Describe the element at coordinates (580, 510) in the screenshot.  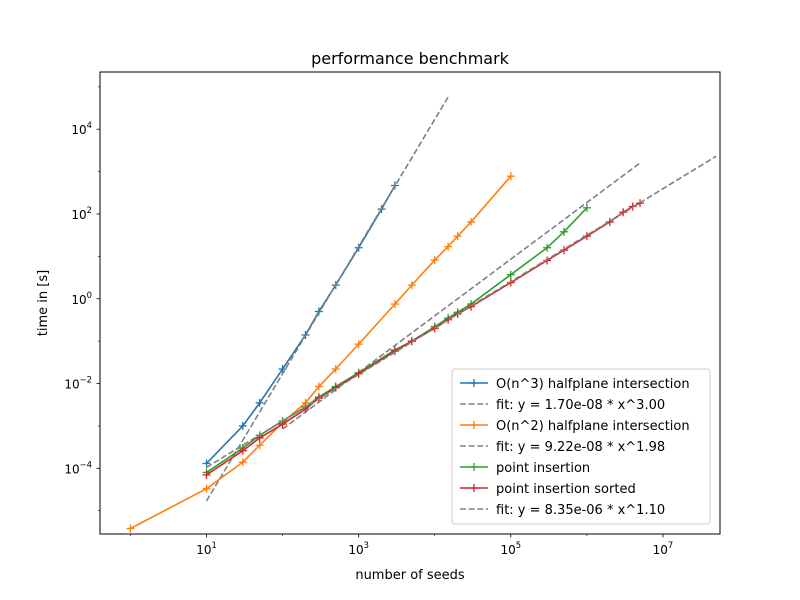
I see `legend-label: fit: y = 8.35e-06 * x^1.10` at that location.